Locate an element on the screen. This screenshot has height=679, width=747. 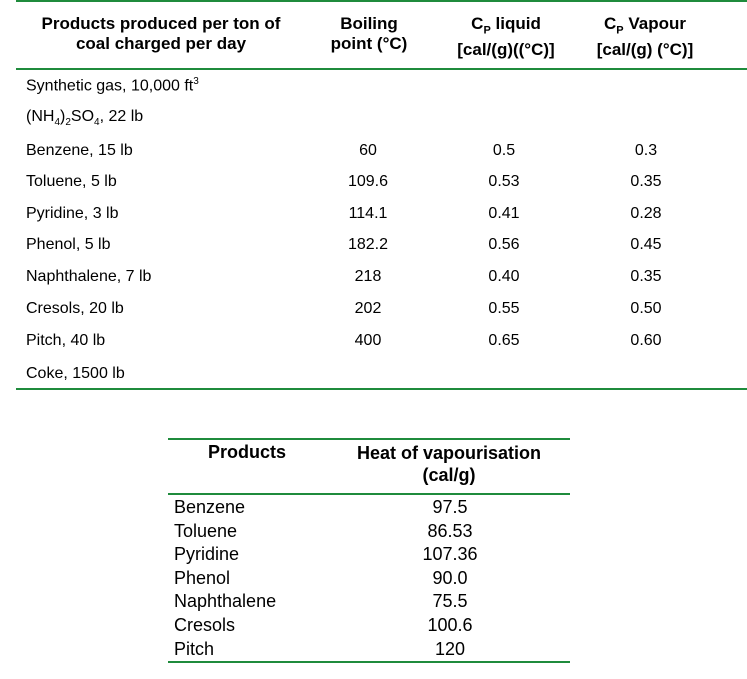
cpv-naphthalene: 0.35 is located at coordinates (646, 276).